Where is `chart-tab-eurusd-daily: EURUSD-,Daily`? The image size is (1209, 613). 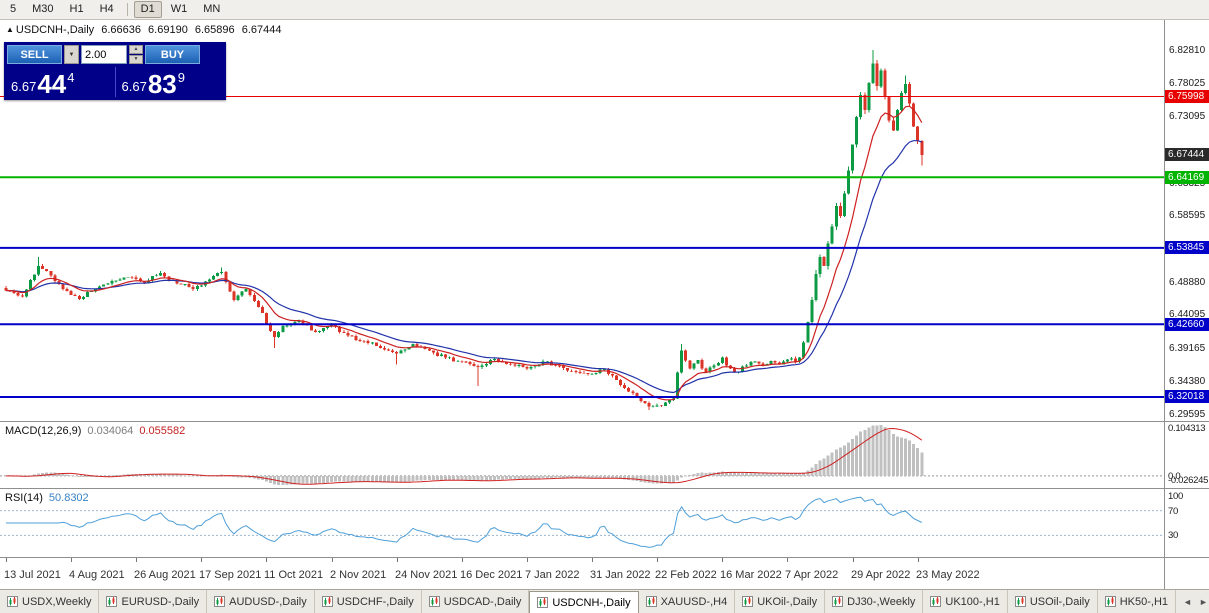 chart-tab-eurusd-daily: EURUSD-,Daily is located at coordinates (153, 601).